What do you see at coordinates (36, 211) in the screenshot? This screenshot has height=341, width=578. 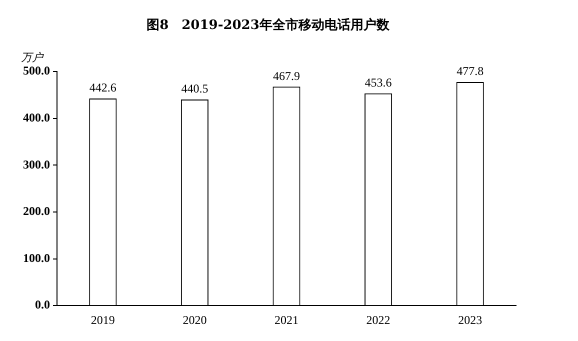 I see `y-tick-label: 200.0` at bounding box center [36, 211].